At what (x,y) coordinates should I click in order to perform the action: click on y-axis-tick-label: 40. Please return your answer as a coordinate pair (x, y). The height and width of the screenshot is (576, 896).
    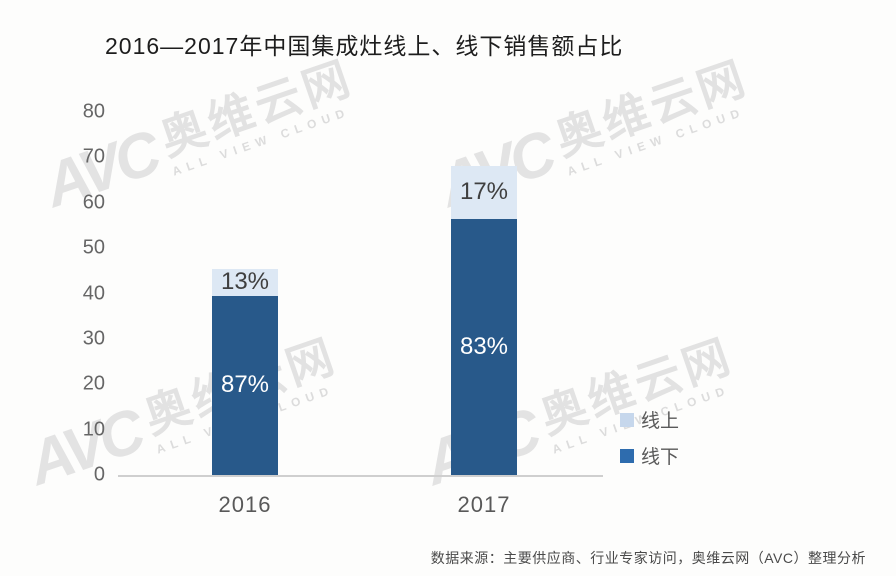
    Looking at the image, I should click on (93, 293).